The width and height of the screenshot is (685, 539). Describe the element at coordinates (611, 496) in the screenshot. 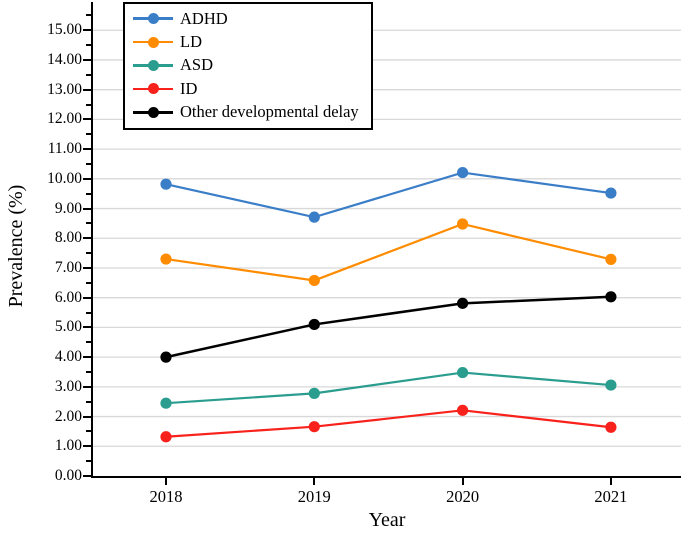

I see `x-tick-label: 2021` at that location.